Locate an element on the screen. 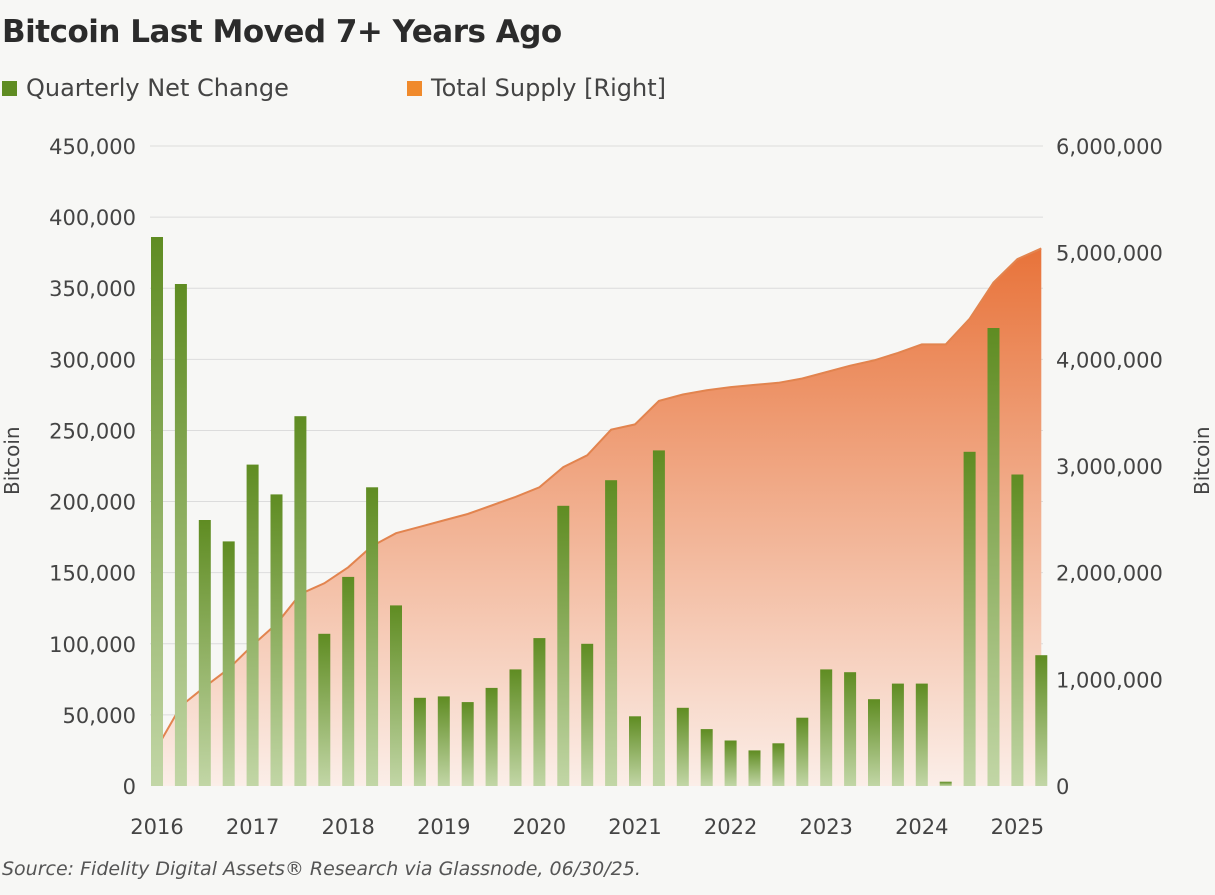 The height and width of the screenshot is (895, 1215). y-tick-label-left: 100,000 is located at coordinates (92, 645).